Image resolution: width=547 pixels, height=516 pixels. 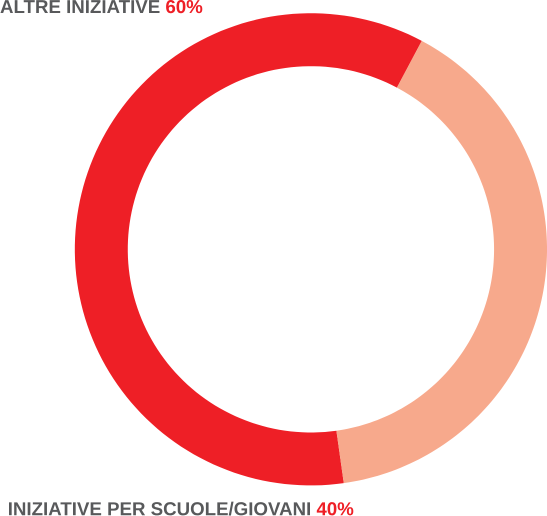 What do you see at coordinates (335, 509) in the screenshot?
I see `data-label: 40%` at bounding box center [335, 509].